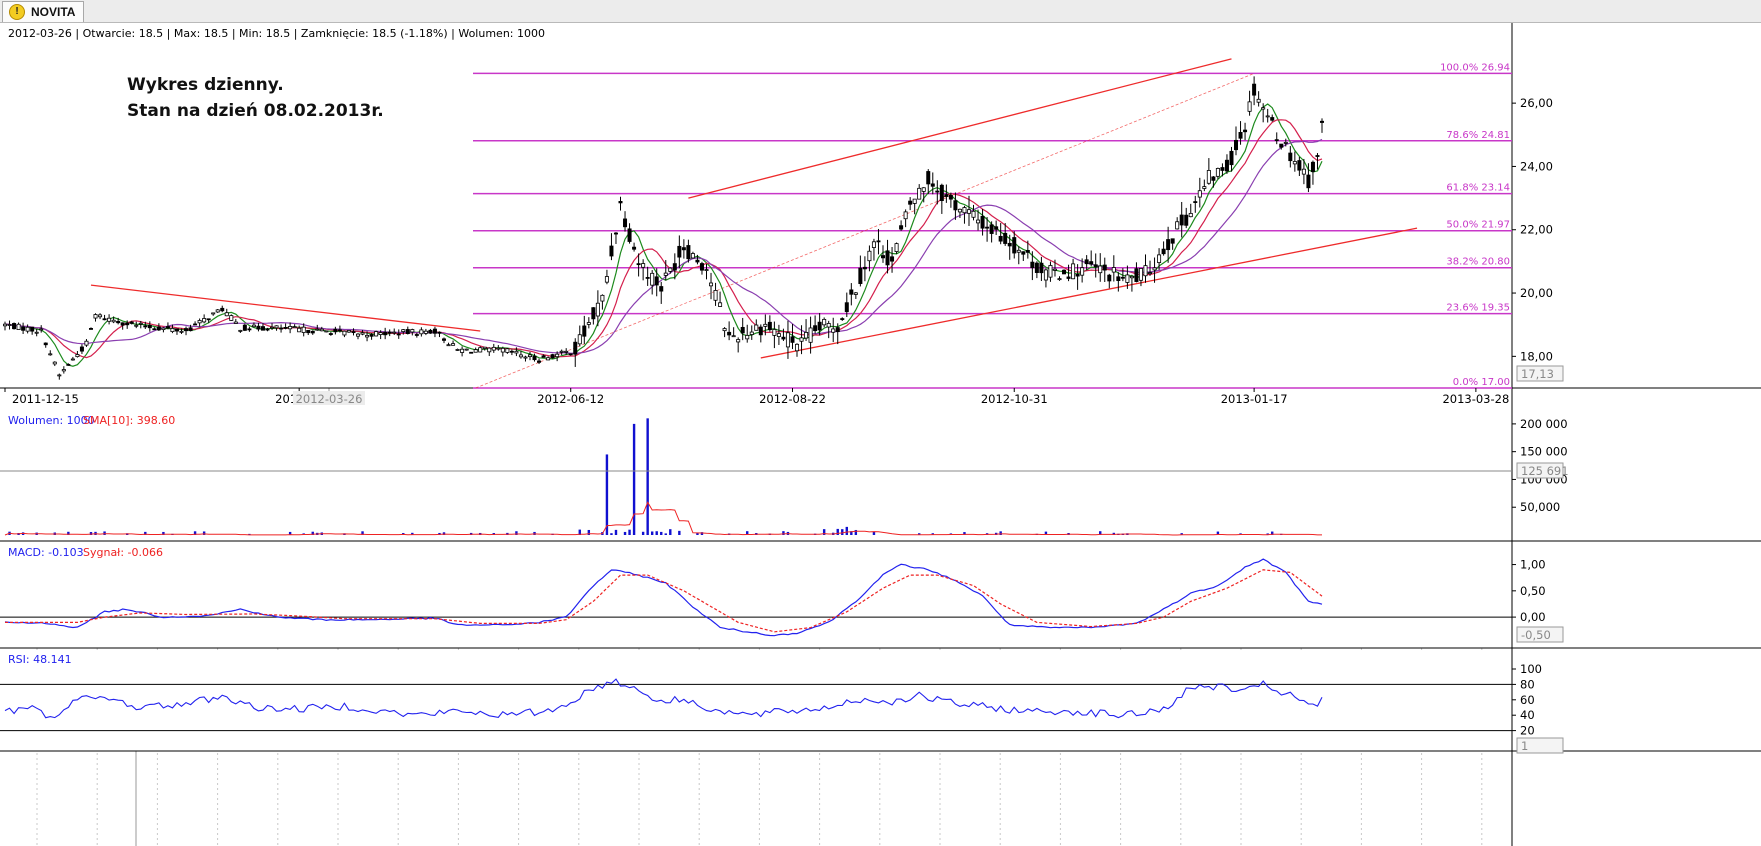 The image size is (1761, 846). Describe the element at coordinates (1533, 617) in the screenshot. I see `macd-tick-label: 0,00` at that location.